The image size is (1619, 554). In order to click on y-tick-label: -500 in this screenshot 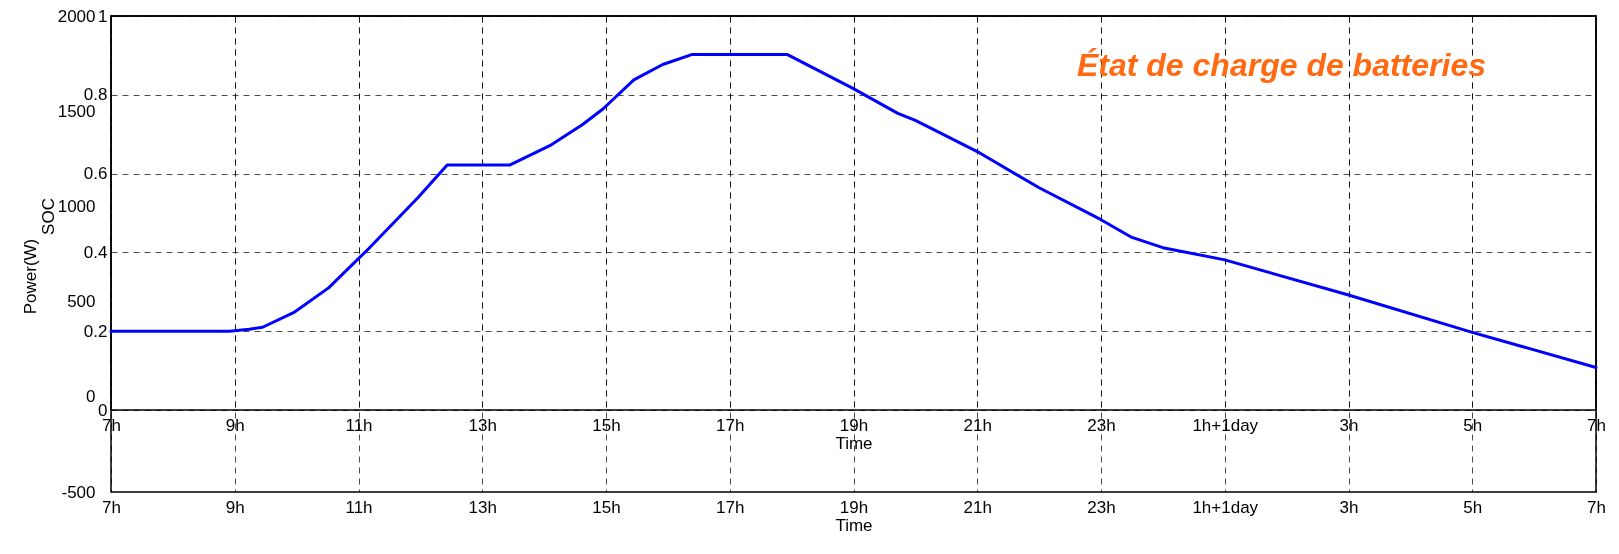, I will do `click(78, 492)`.